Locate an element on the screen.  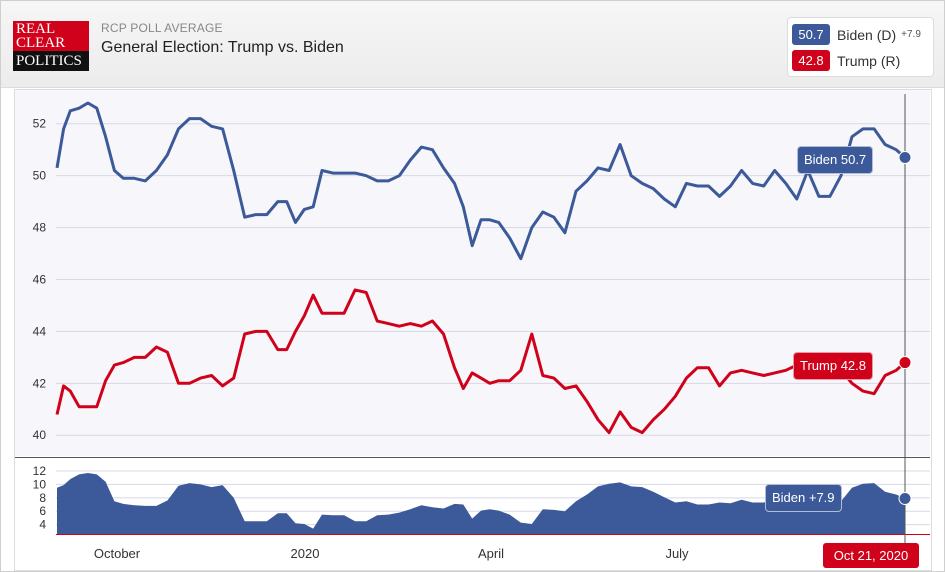
chart-subtitle: RCP POLL AVERAGE is located at coordinates (162, 28).